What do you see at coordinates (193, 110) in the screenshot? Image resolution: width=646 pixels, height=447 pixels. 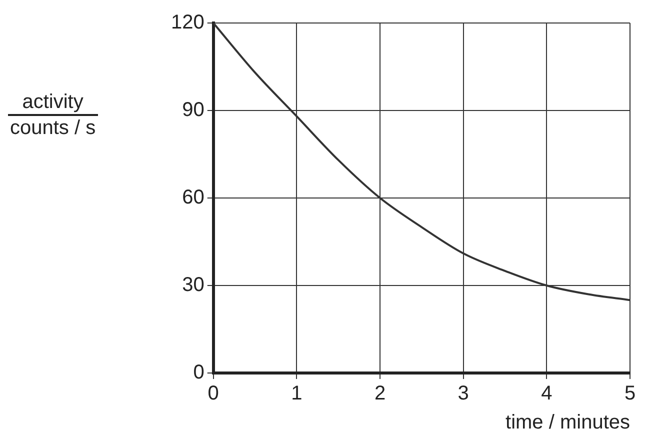 I see `y-tick-label: 90` at bounding box center [193, 110].